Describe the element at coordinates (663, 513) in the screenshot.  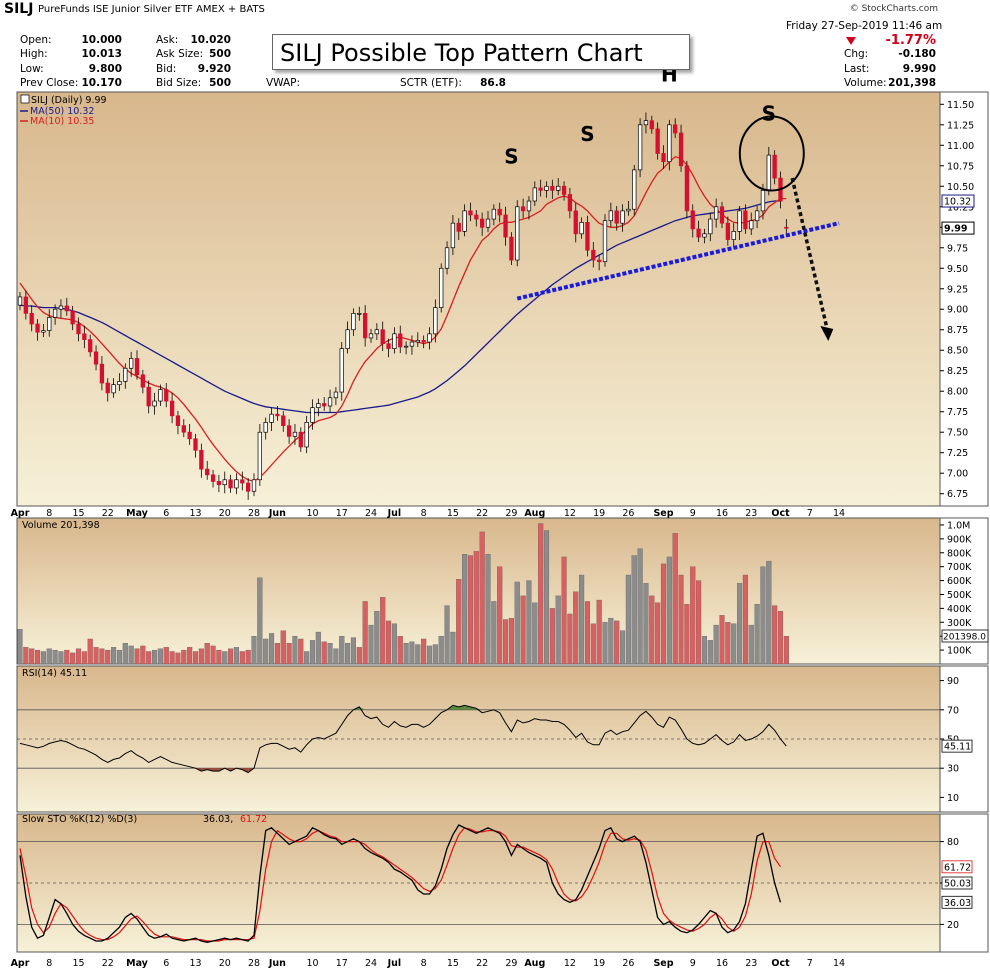
I see `price-x-tick-label: Sep` at that location.